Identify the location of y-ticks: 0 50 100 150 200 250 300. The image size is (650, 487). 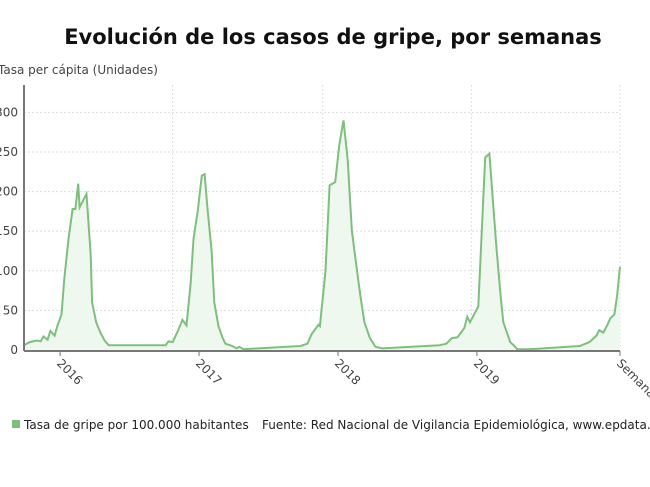
(9, 231).